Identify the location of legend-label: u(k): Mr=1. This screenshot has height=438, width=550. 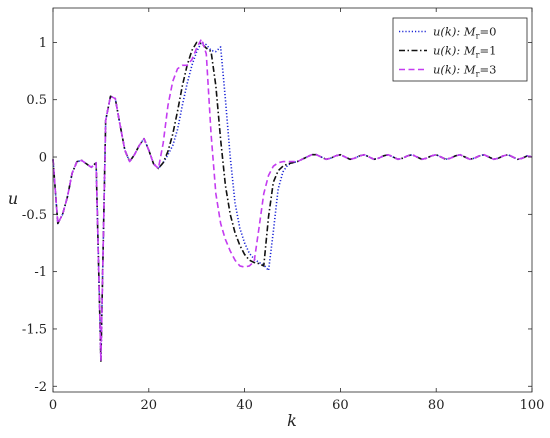
(464, 52).